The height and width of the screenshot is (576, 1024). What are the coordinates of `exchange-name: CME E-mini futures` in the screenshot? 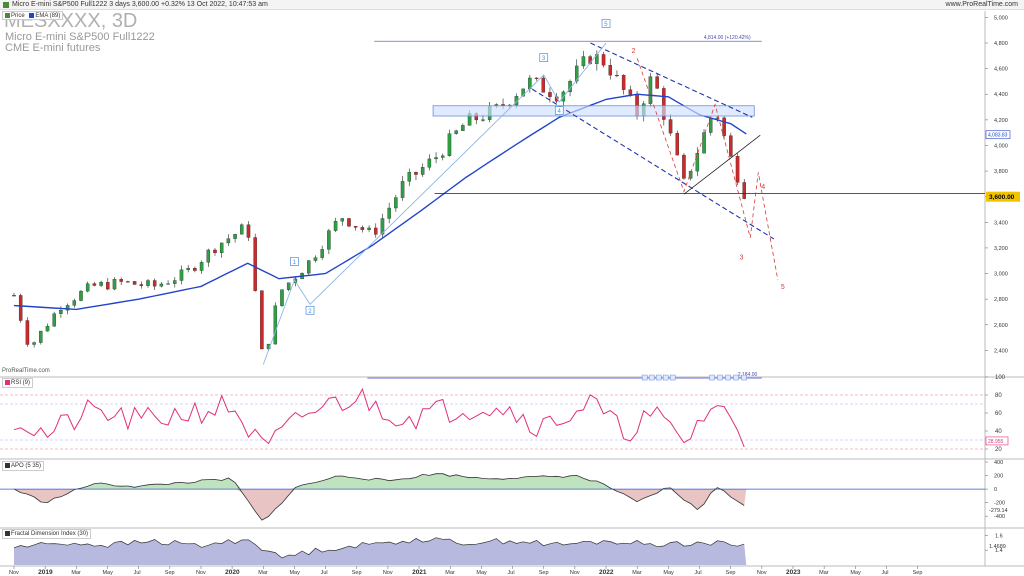 It's located at (53, 48).